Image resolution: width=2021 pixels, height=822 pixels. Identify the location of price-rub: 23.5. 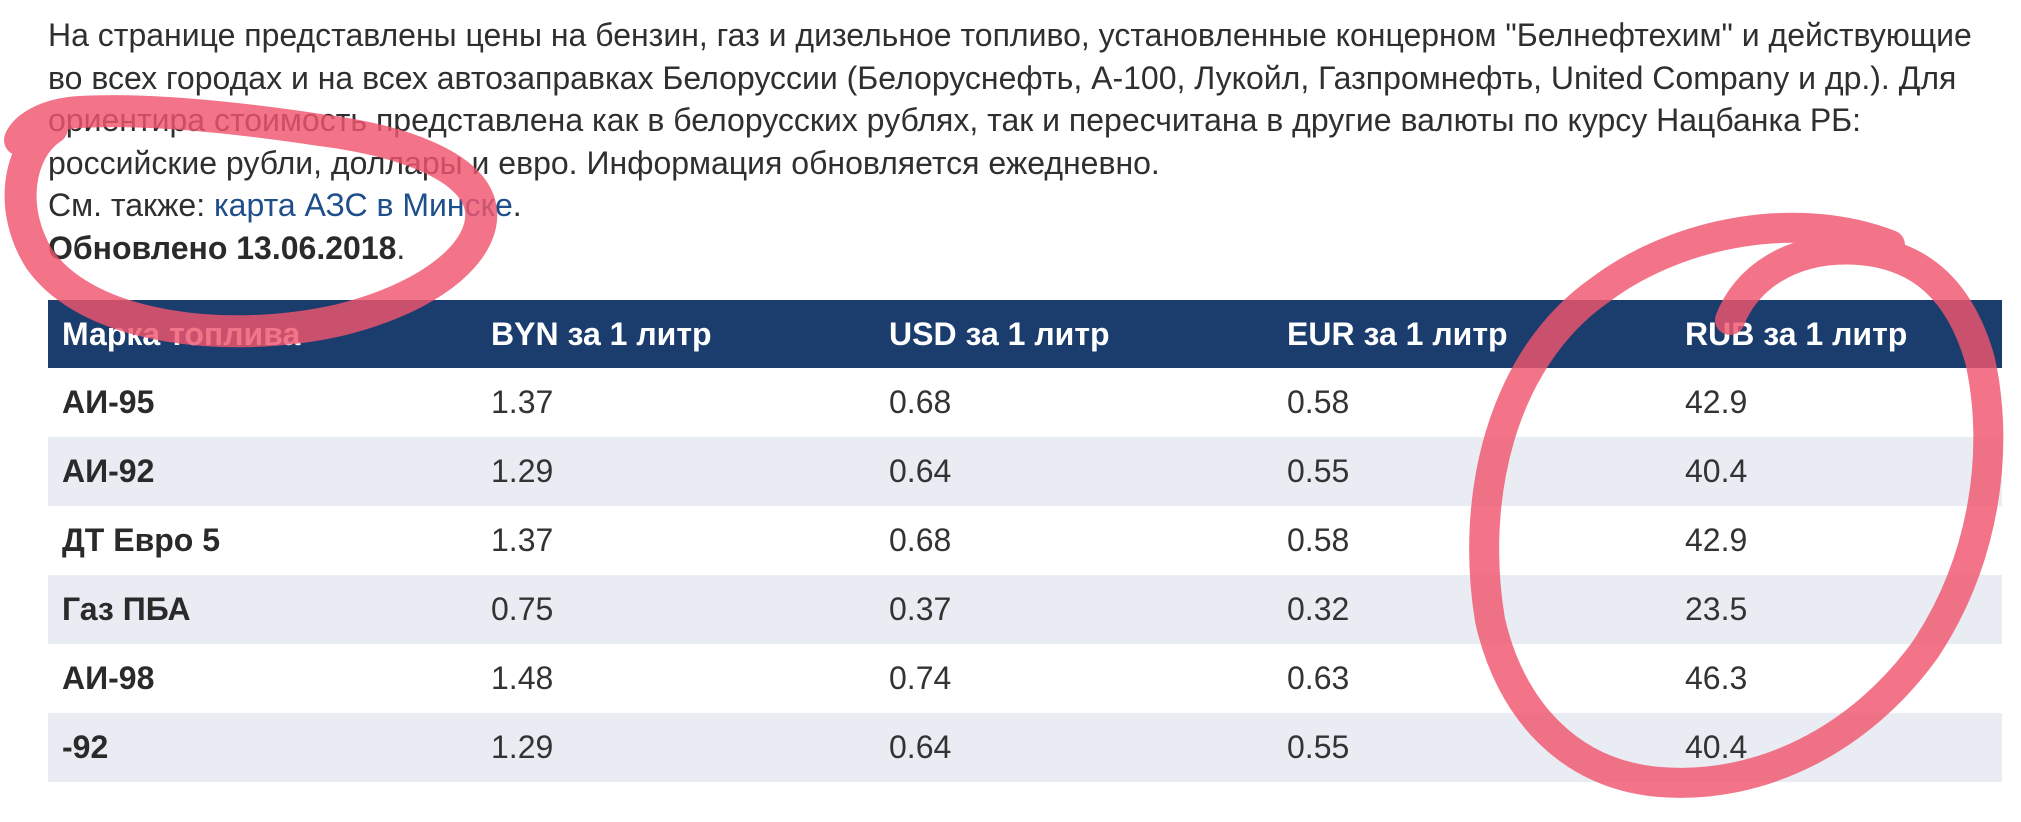
(1836, 609).